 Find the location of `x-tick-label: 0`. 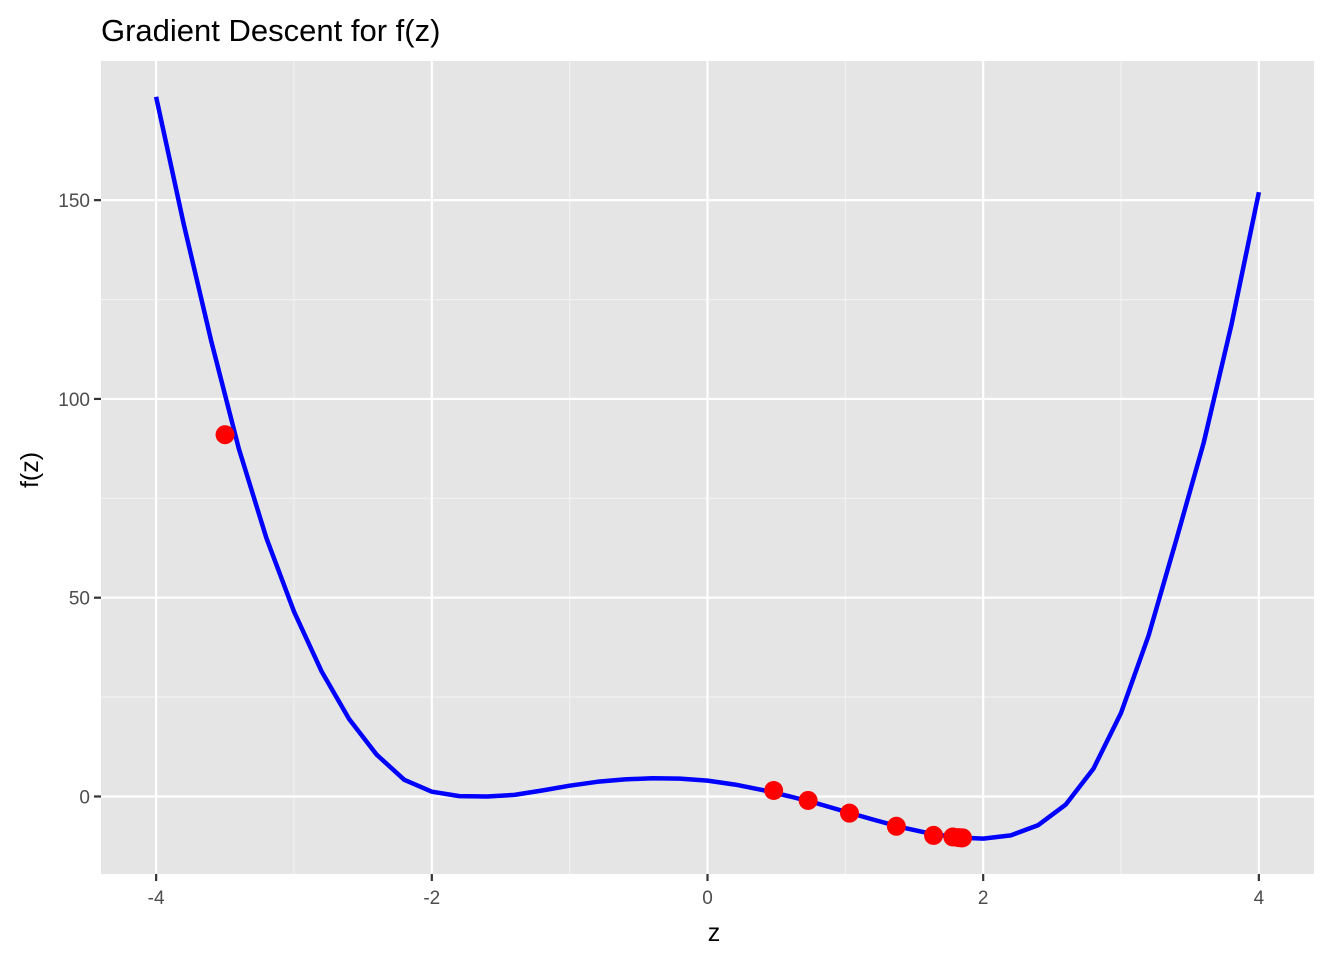

x-tick-label: 0 is located at coordinates (707, 898).